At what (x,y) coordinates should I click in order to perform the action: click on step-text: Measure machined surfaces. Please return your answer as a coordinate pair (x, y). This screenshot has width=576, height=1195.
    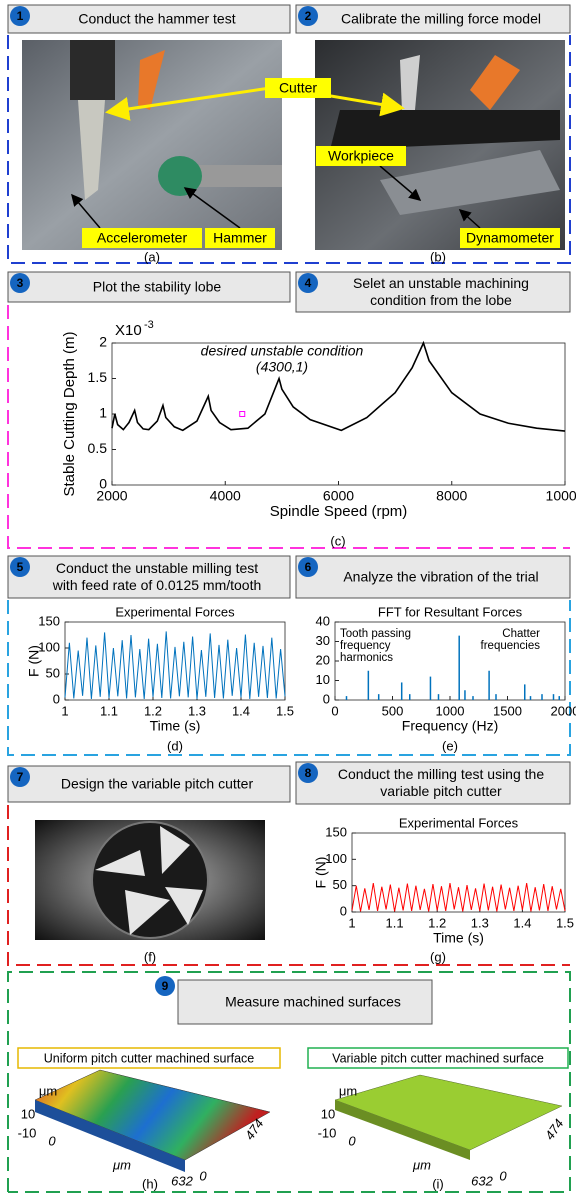
    Looking at the image, I should click on (313, 1002).